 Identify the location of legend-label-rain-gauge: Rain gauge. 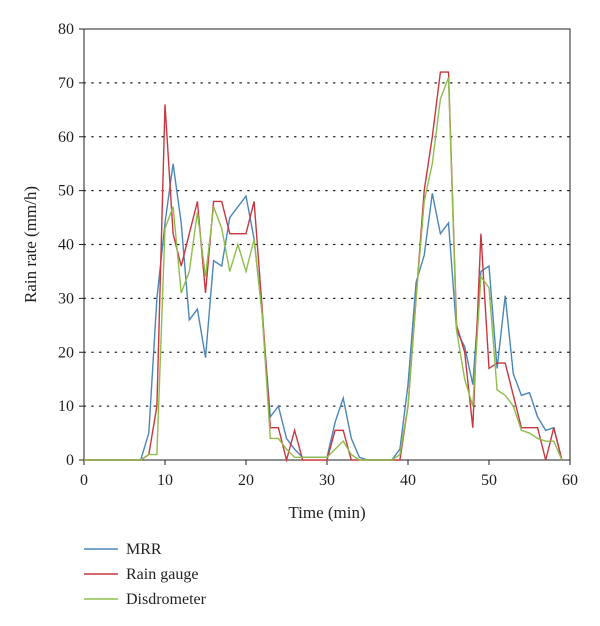
(162, 574).